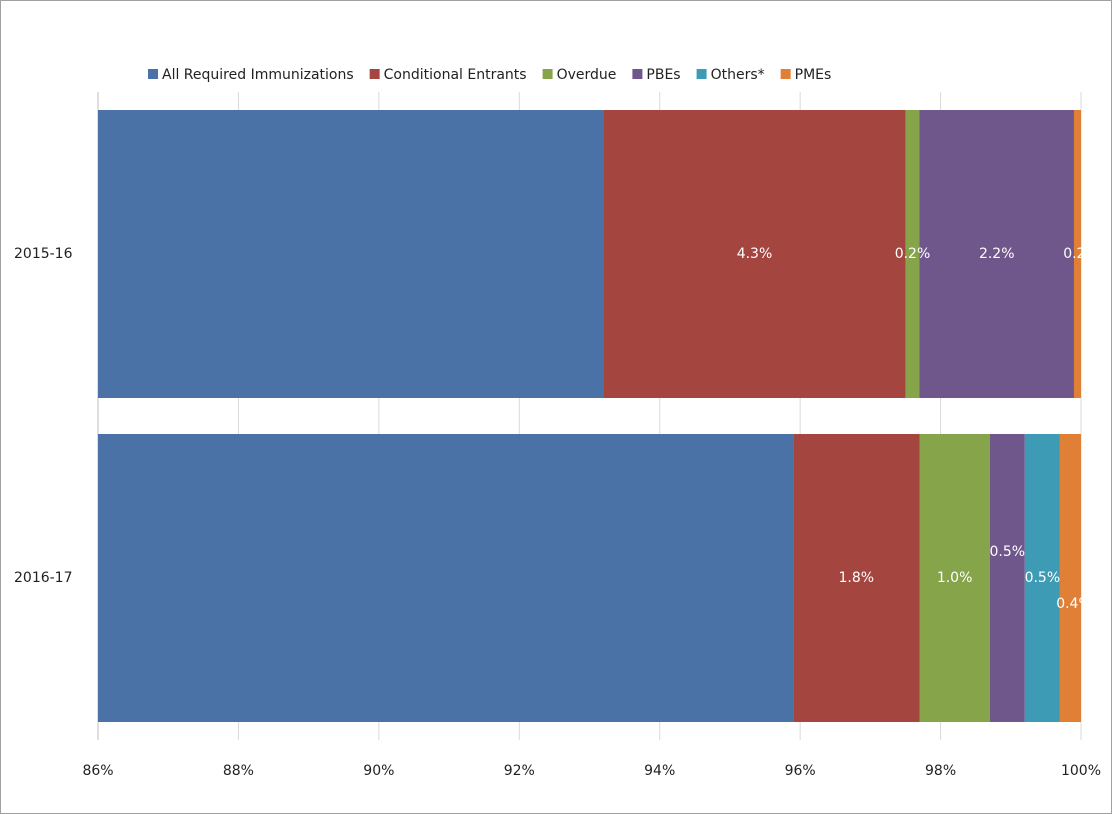 The image size is (1112, 814). What do you see at coordinates (43, 578) in the screenshot?
I see `y-tick-label: 2016-17` at bounding box center [43, 578].